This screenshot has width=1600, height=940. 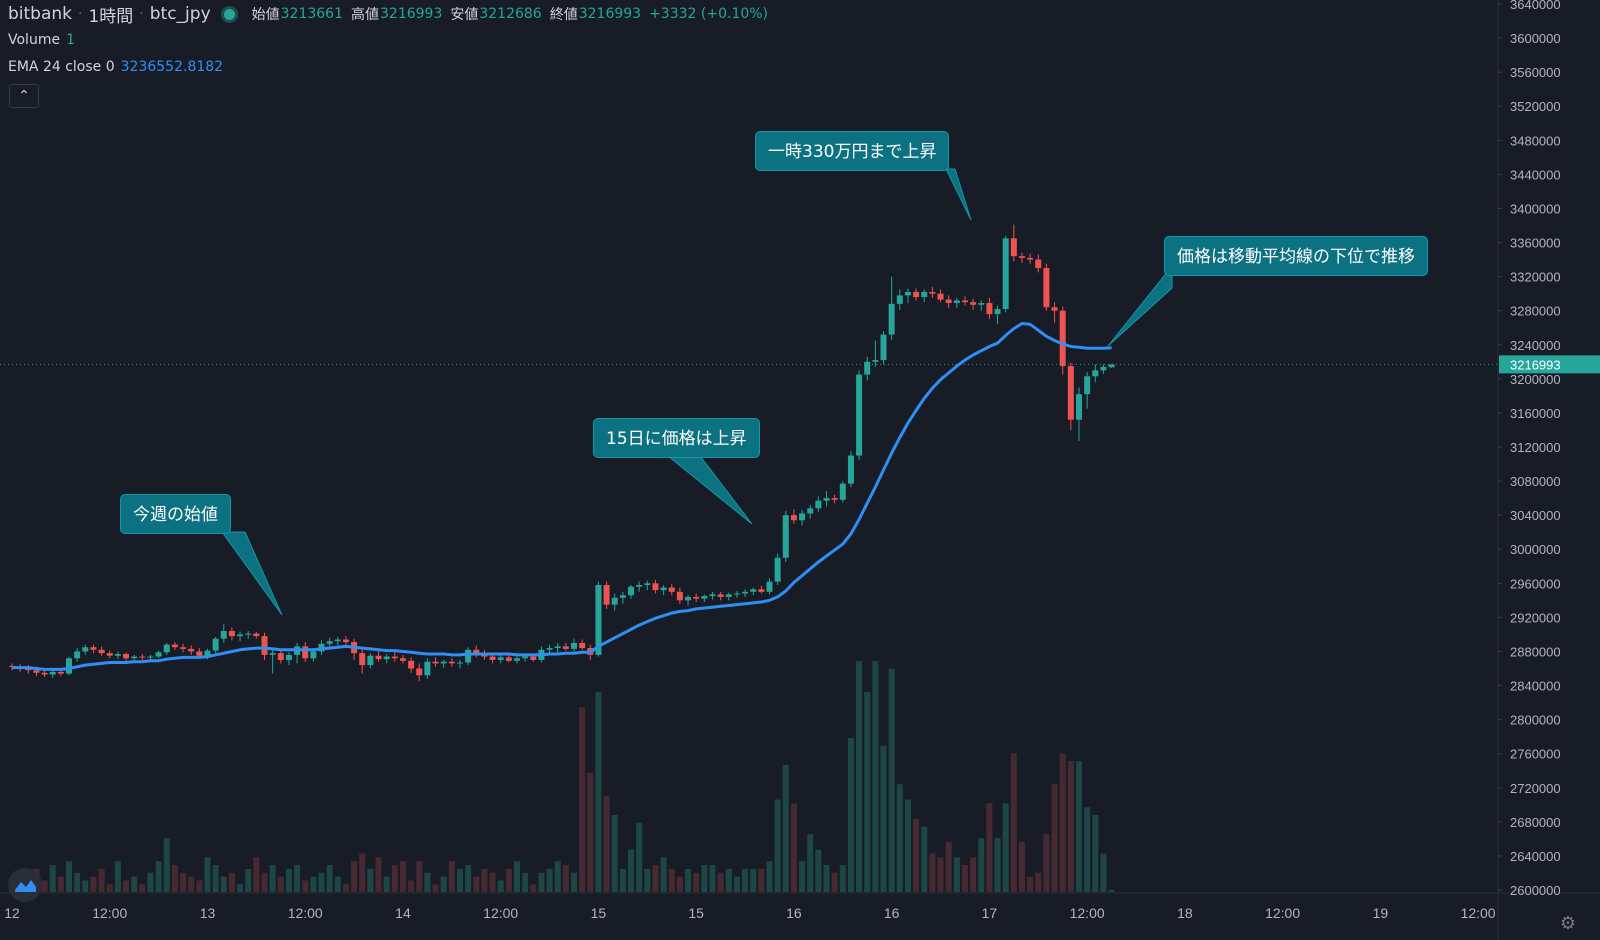 I want to click on open-value: 3213661, so click(x=311, y=14).